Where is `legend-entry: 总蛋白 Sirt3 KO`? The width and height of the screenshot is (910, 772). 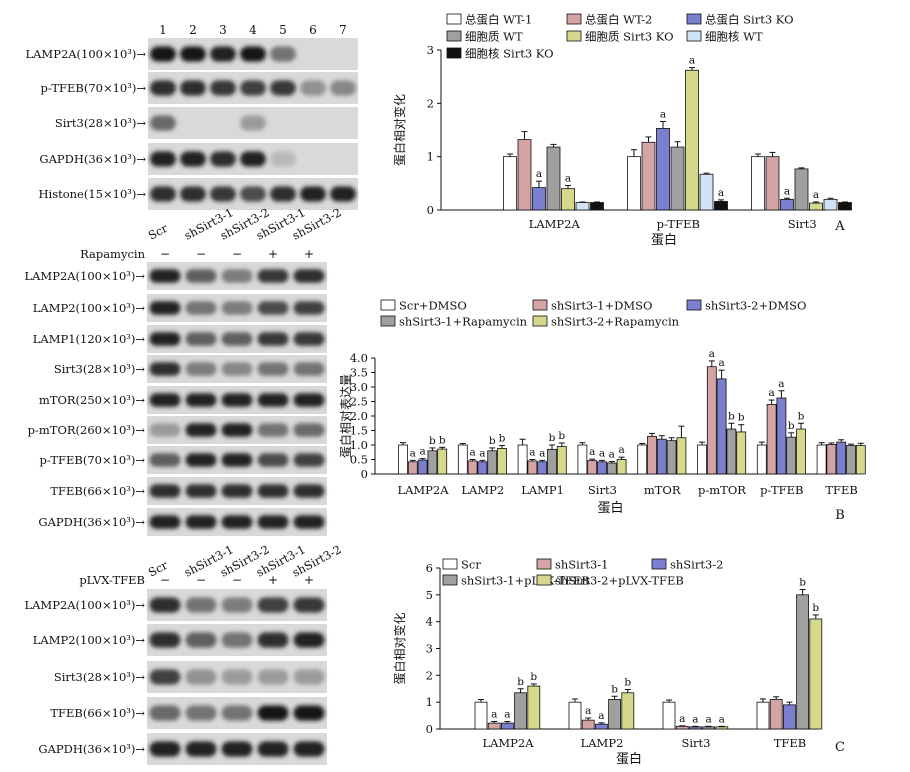
legend-entry: 总蛋白 Sirt3 KO is located at coordinates (740, 20).